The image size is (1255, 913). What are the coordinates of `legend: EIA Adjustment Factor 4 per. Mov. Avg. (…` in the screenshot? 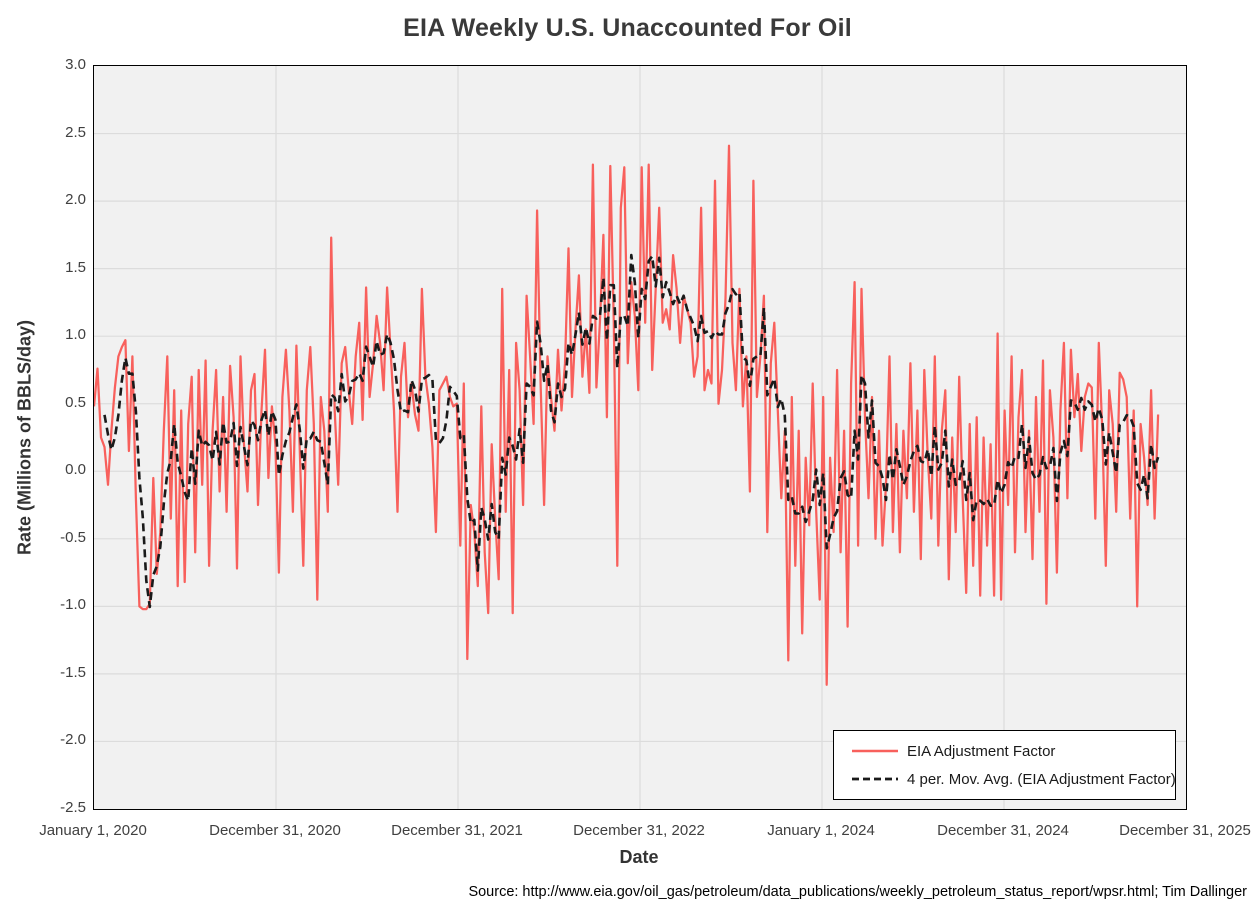 It's located at (1004, 765).